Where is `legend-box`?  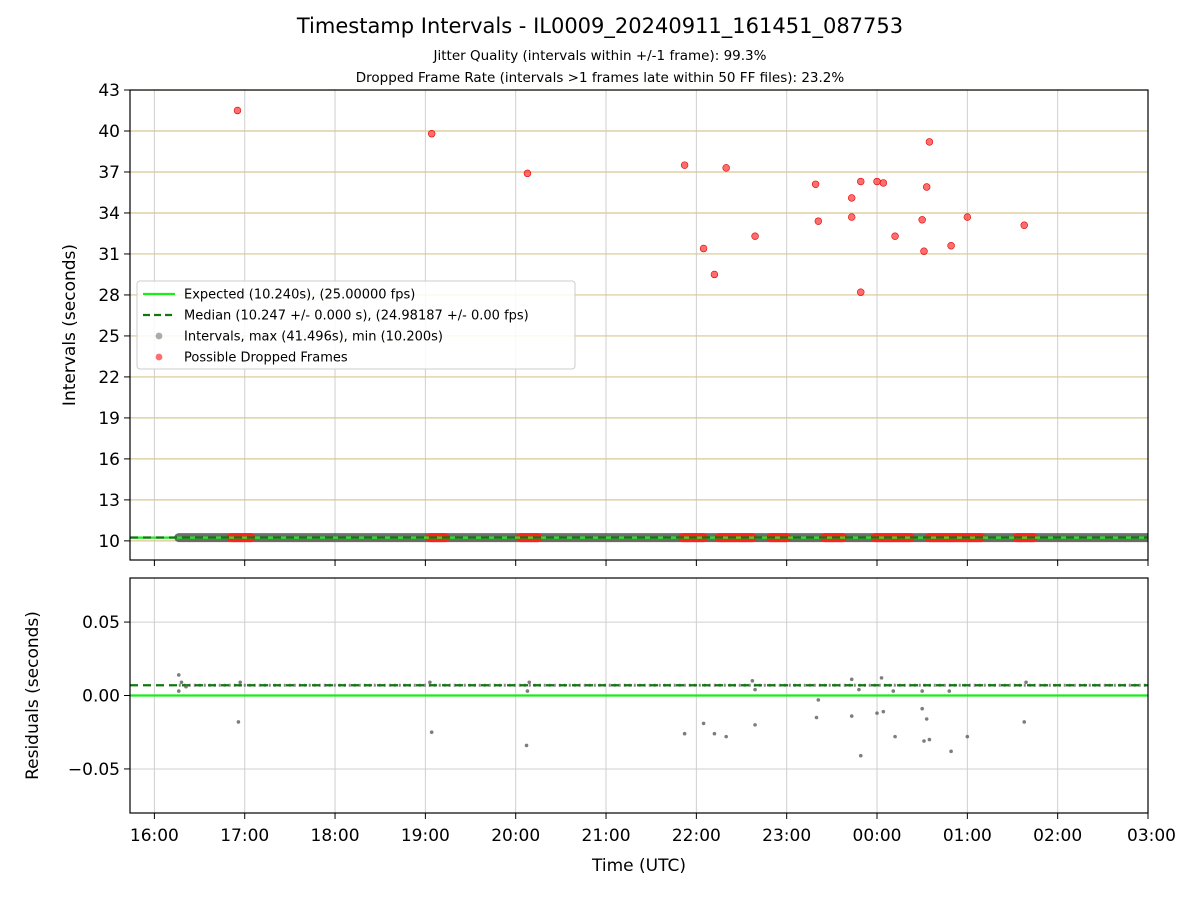 legend-box is located at coordinates (356, 325).